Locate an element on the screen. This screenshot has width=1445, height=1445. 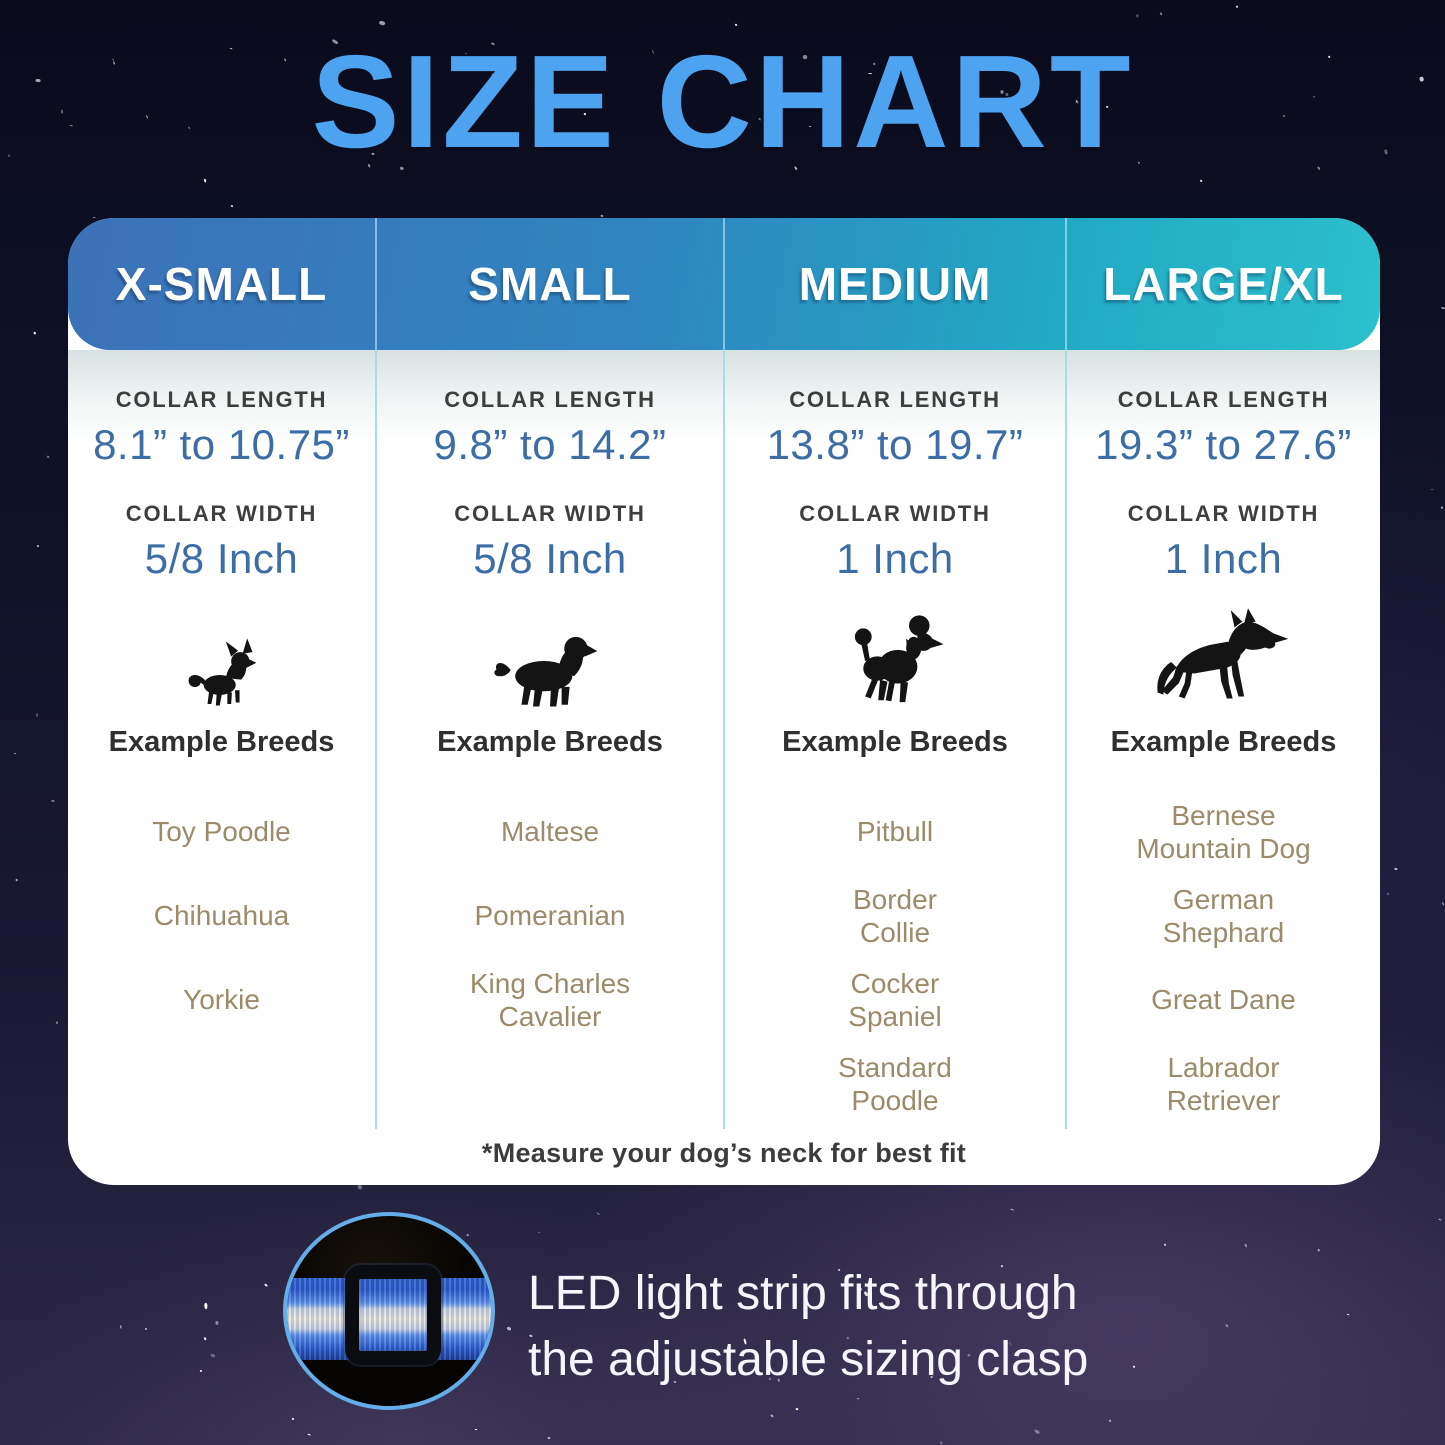
breed-item: Labrador Retriever is located at coordinates (1223, 1083).